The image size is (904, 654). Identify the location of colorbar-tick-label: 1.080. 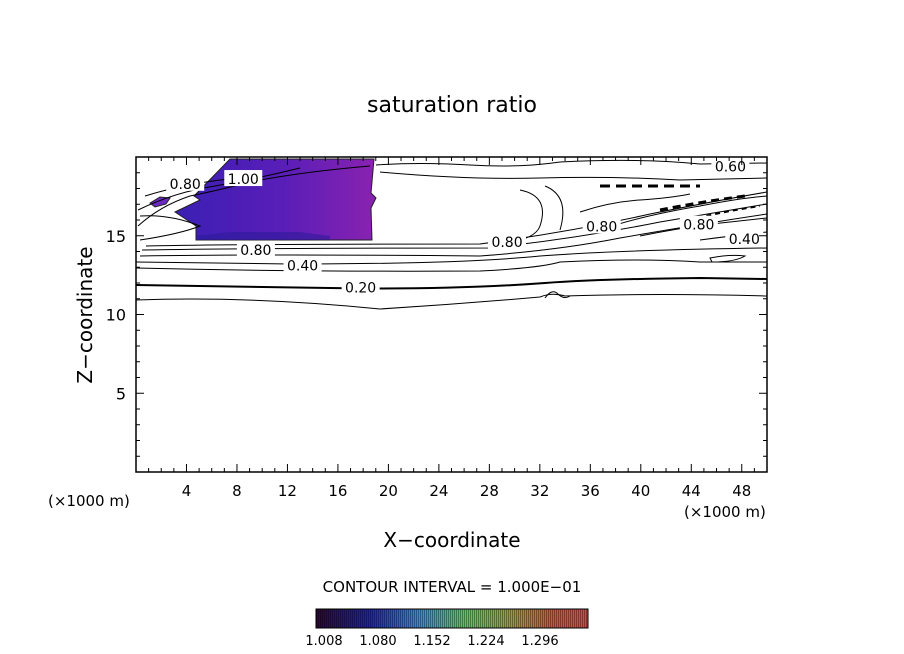
(377, 641).